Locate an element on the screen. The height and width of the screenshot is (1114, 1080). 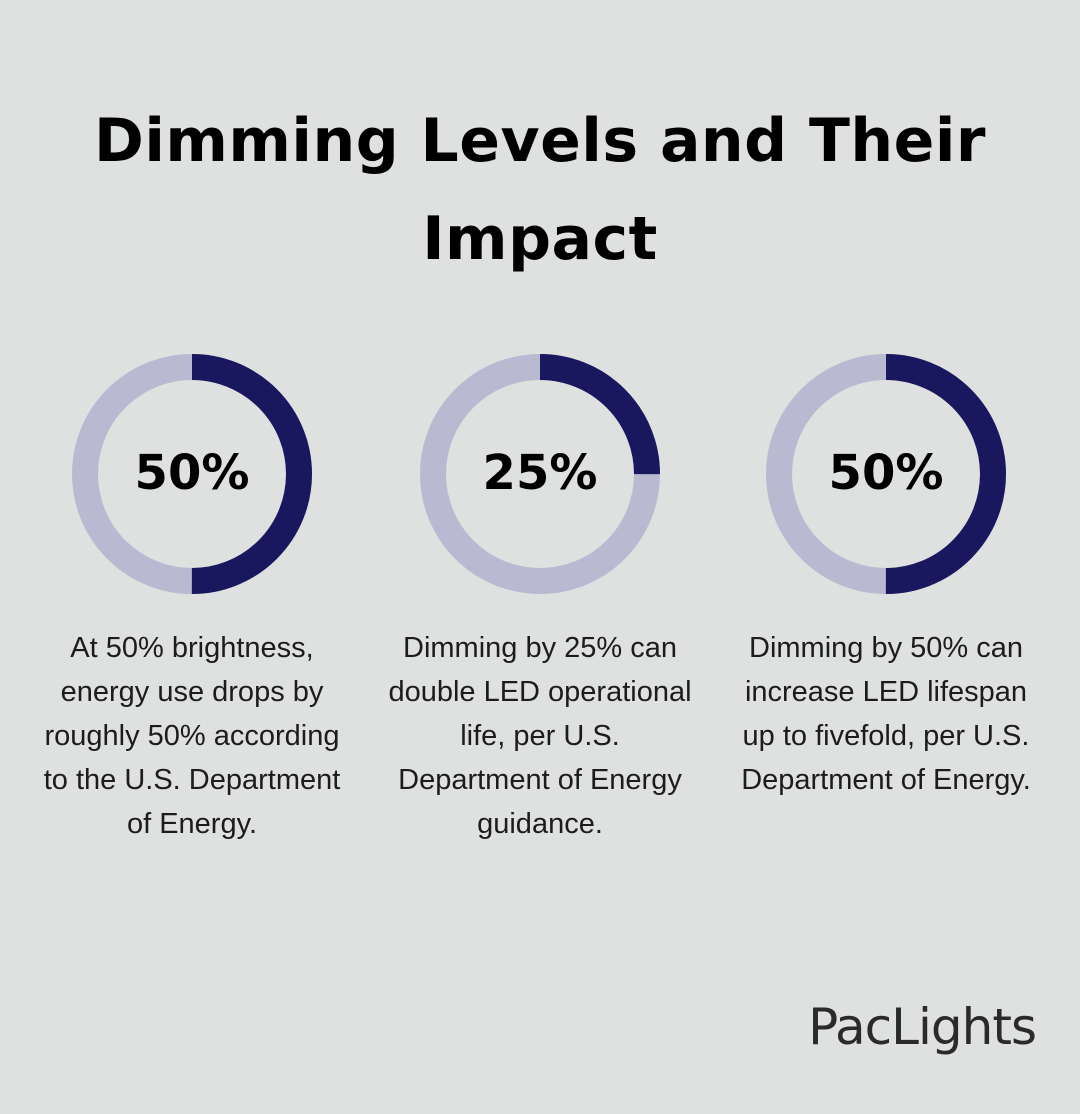
percent-label: 25% is located at coordinates (540, 473).